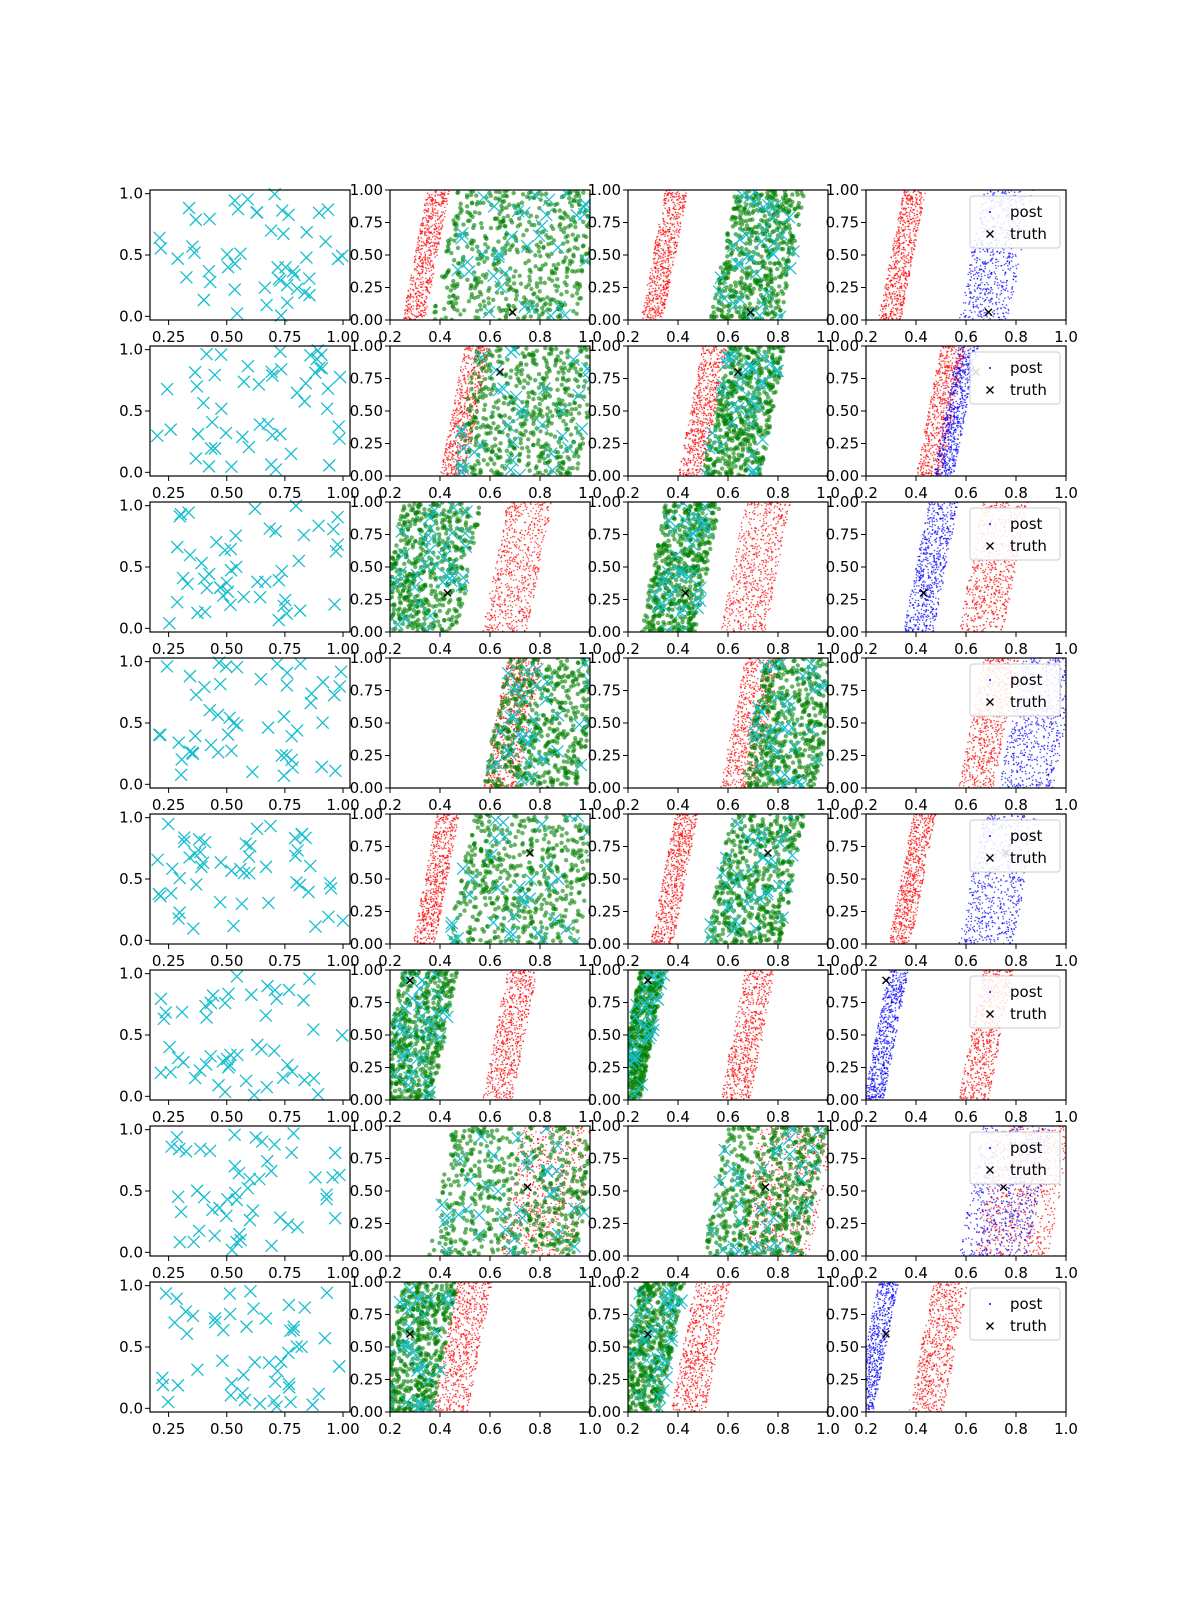  What do you see at coordinates (842, 190) in the screenshot?
I see `y-tick-label: 1.00` at bounding box center [842, 190].